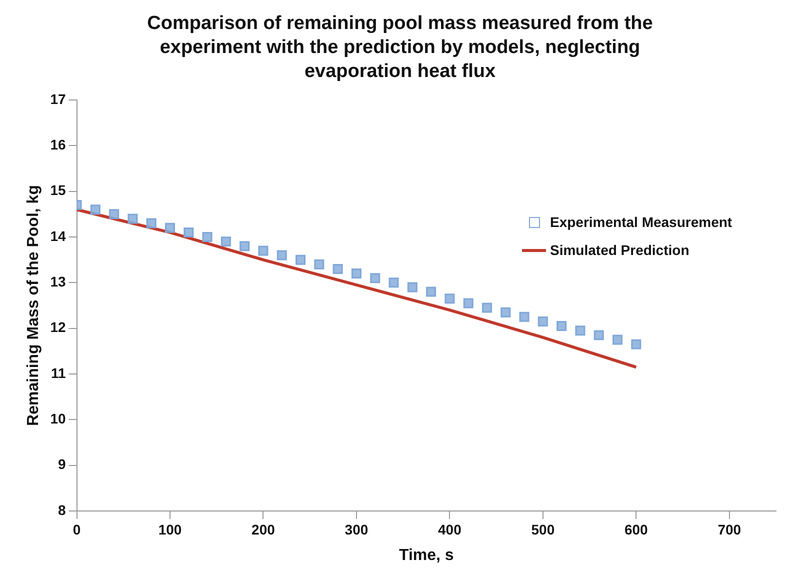 This screenshot has width=792, height=579. I want to click on y-axis-title: Remaining Mass of the Pool, kg, so click(33, 305).